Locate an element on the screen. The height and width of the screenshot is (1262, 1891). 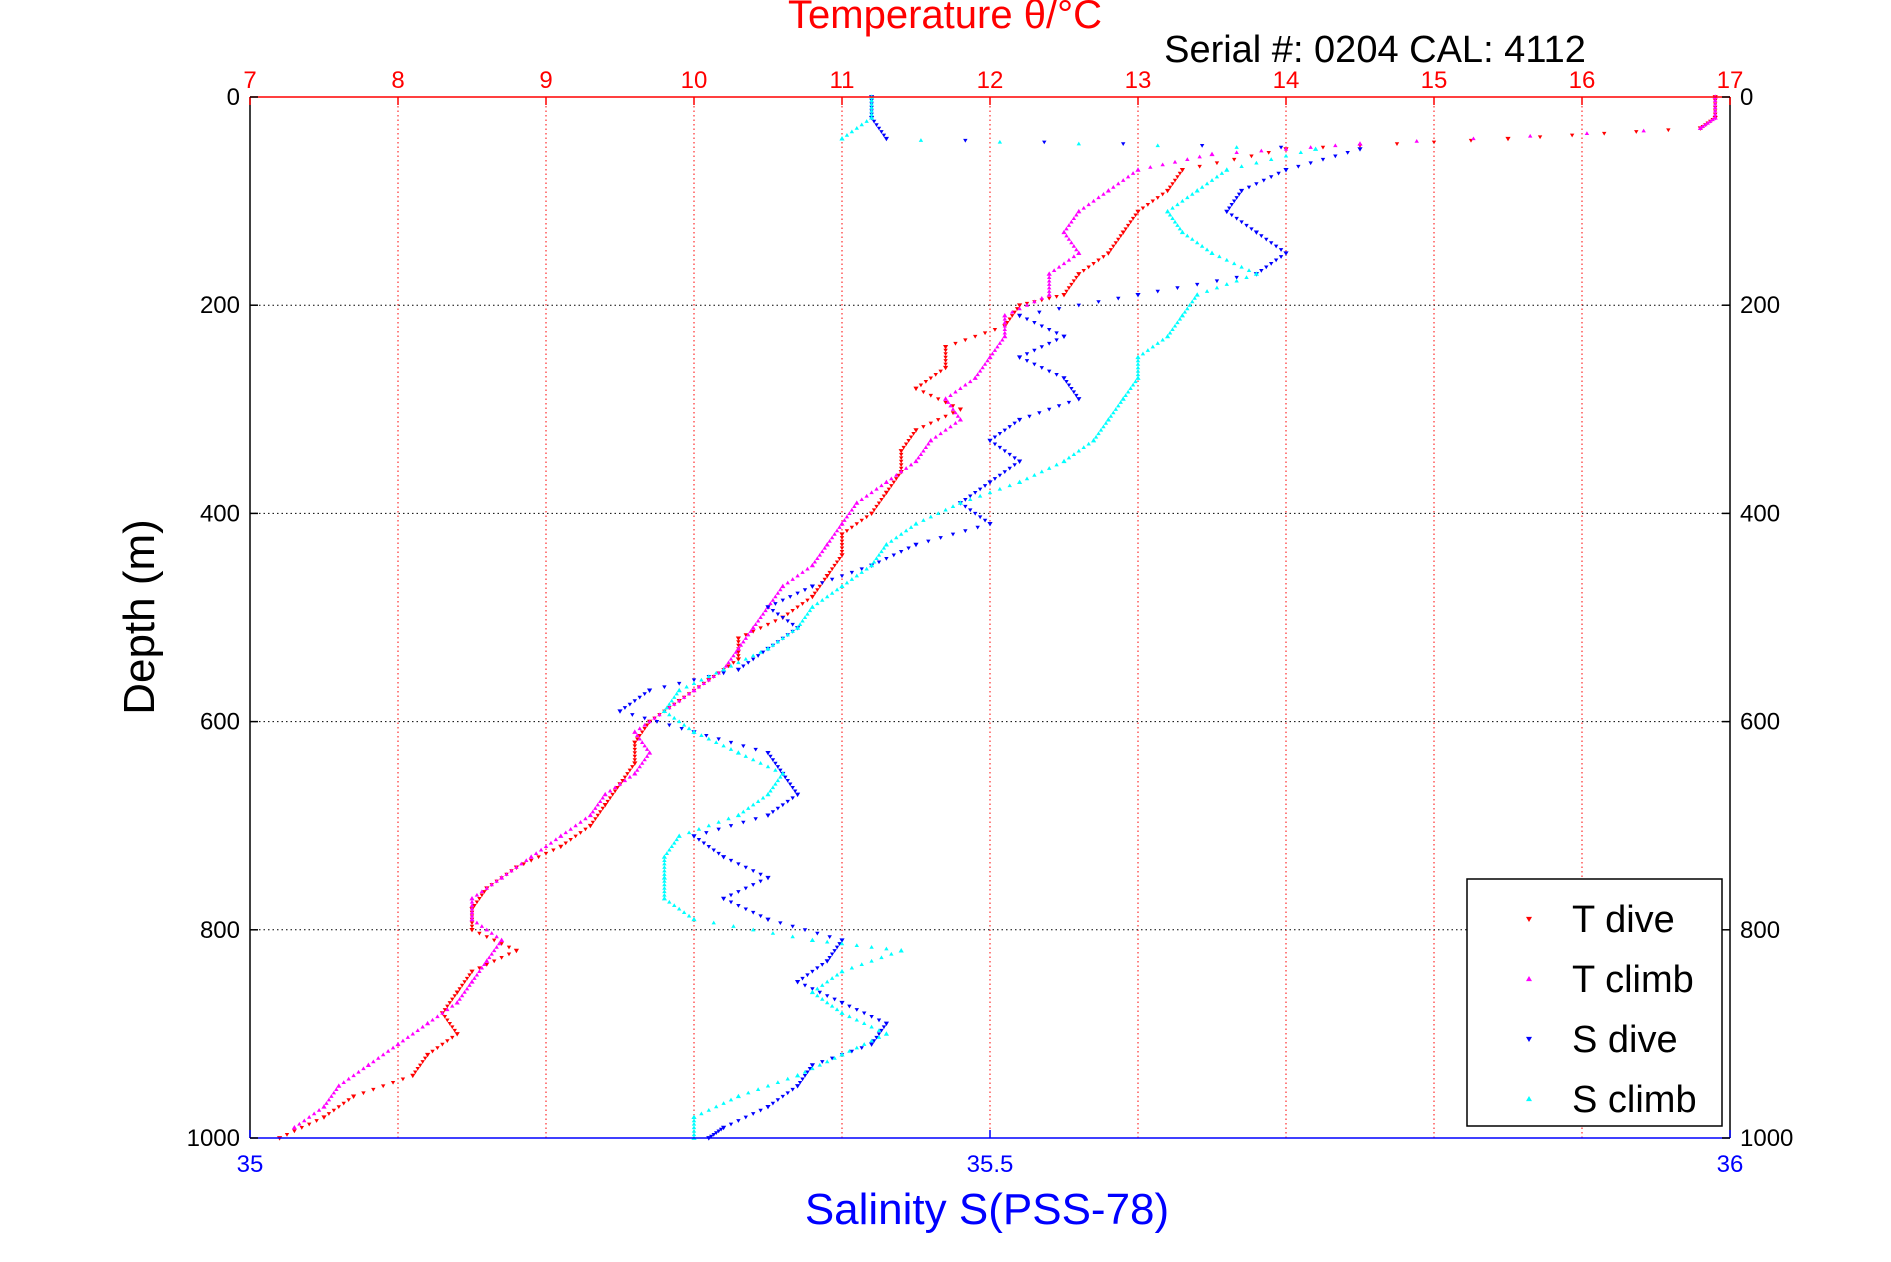
legend: T dive T climb S dive S climb is located at coordinates (1594, 1002).